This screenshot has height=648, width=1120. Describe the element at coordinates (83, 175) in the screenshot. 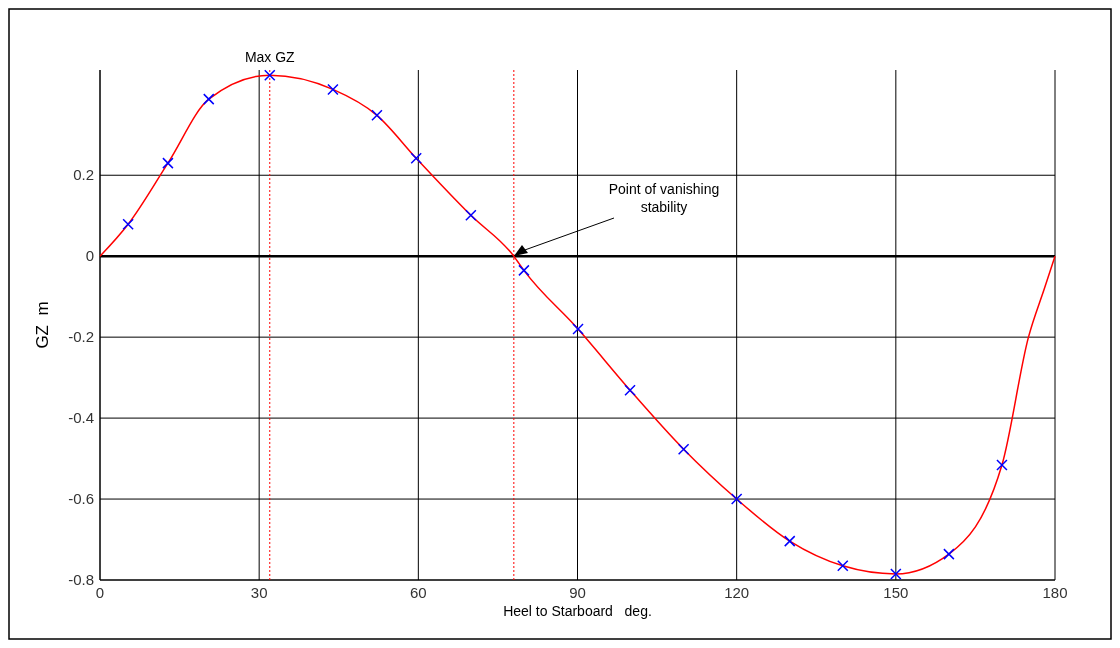

I see `y-tick-label: 0.2` at that location.